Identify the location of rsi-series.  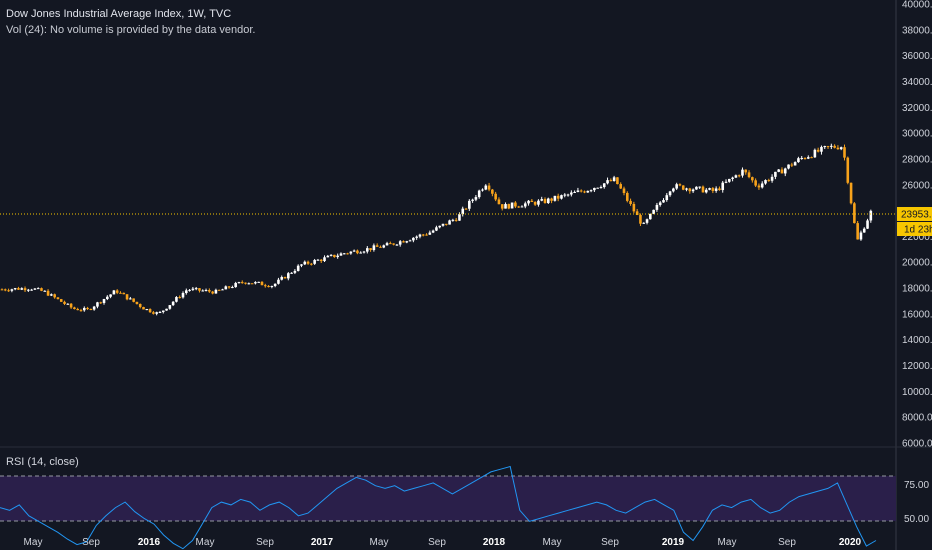
(438, 507).